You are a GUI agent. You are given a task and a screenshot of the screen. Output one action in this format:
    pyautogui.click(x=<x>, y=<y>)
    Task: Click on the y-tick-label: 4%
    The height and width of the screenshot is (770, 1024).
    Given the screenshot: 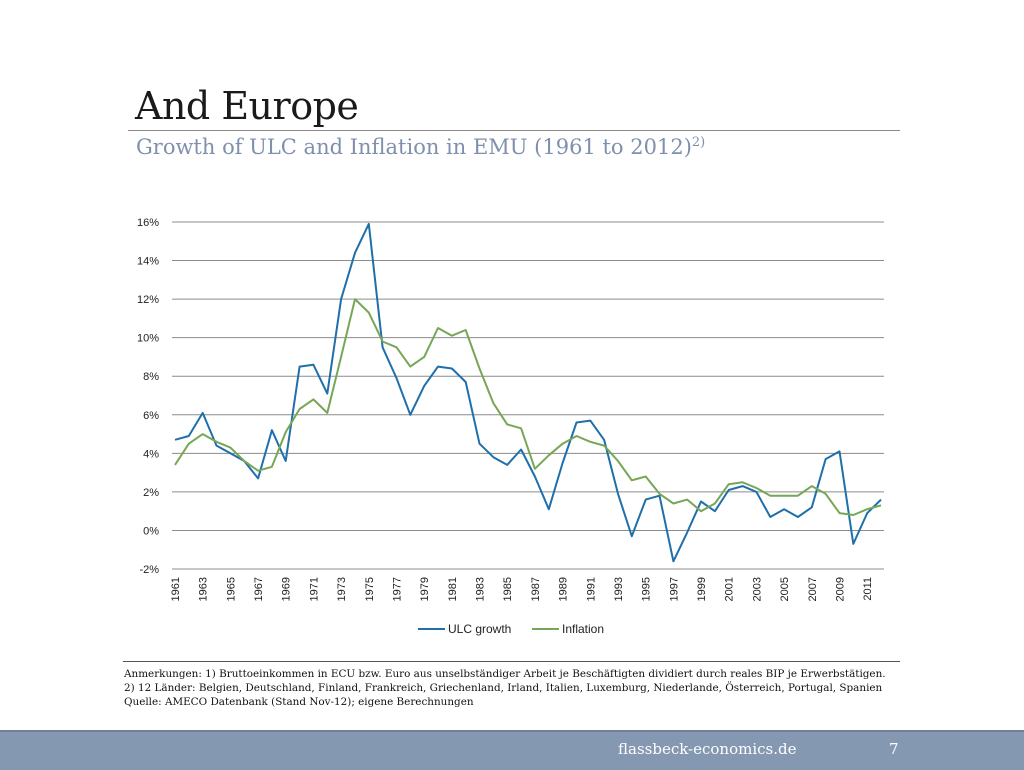 What is the action you would take?
    pyautogui.click(x=151, y=454)
    